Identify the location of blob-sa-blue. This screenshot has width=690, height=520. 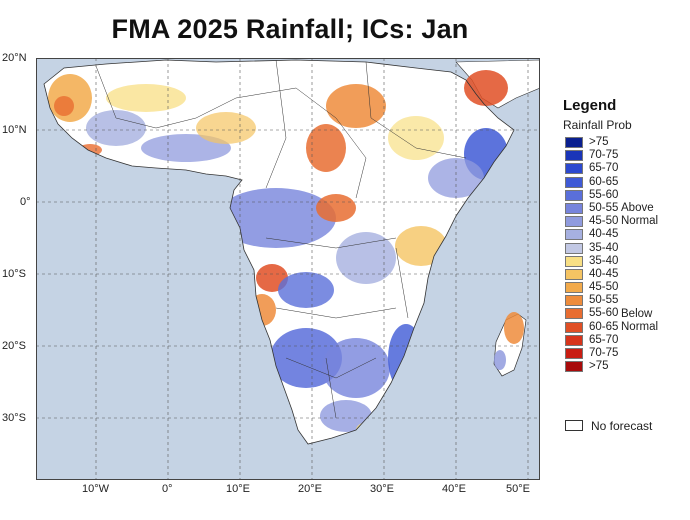
(346, 416).